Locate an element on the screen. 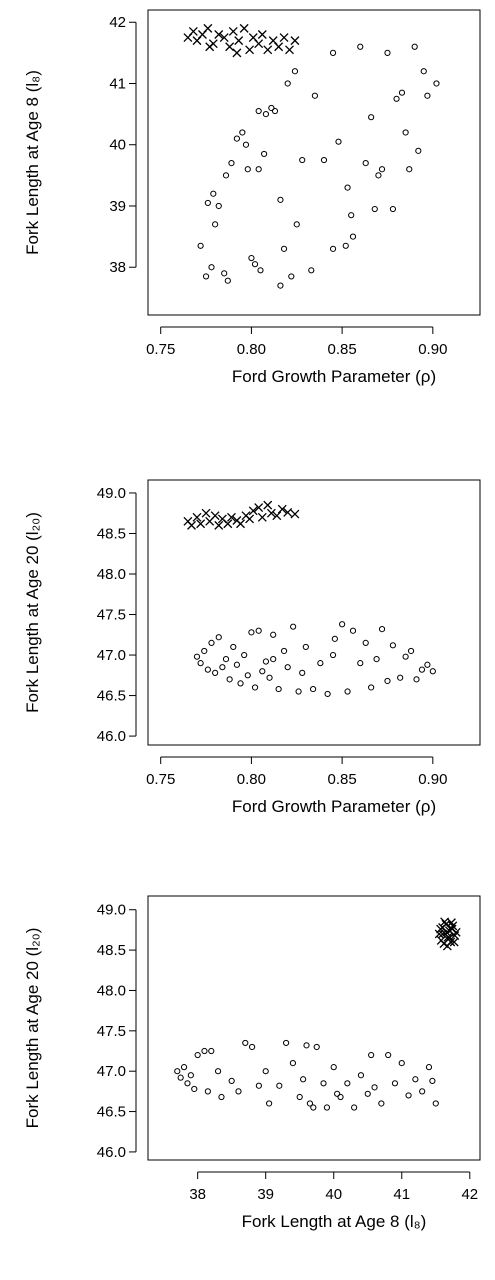 This screenshot has width=495, height=1280. x-tick-label: 40 is located at coordinates (333, 1194).